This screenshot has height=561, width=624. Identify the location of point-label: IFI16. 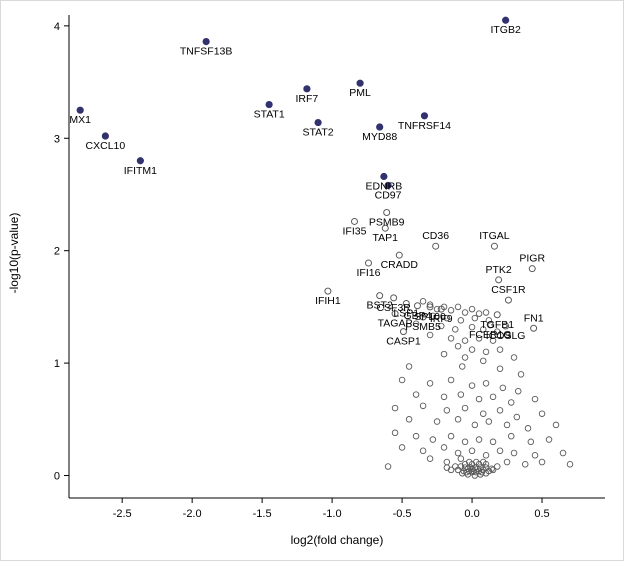
(369, 273).